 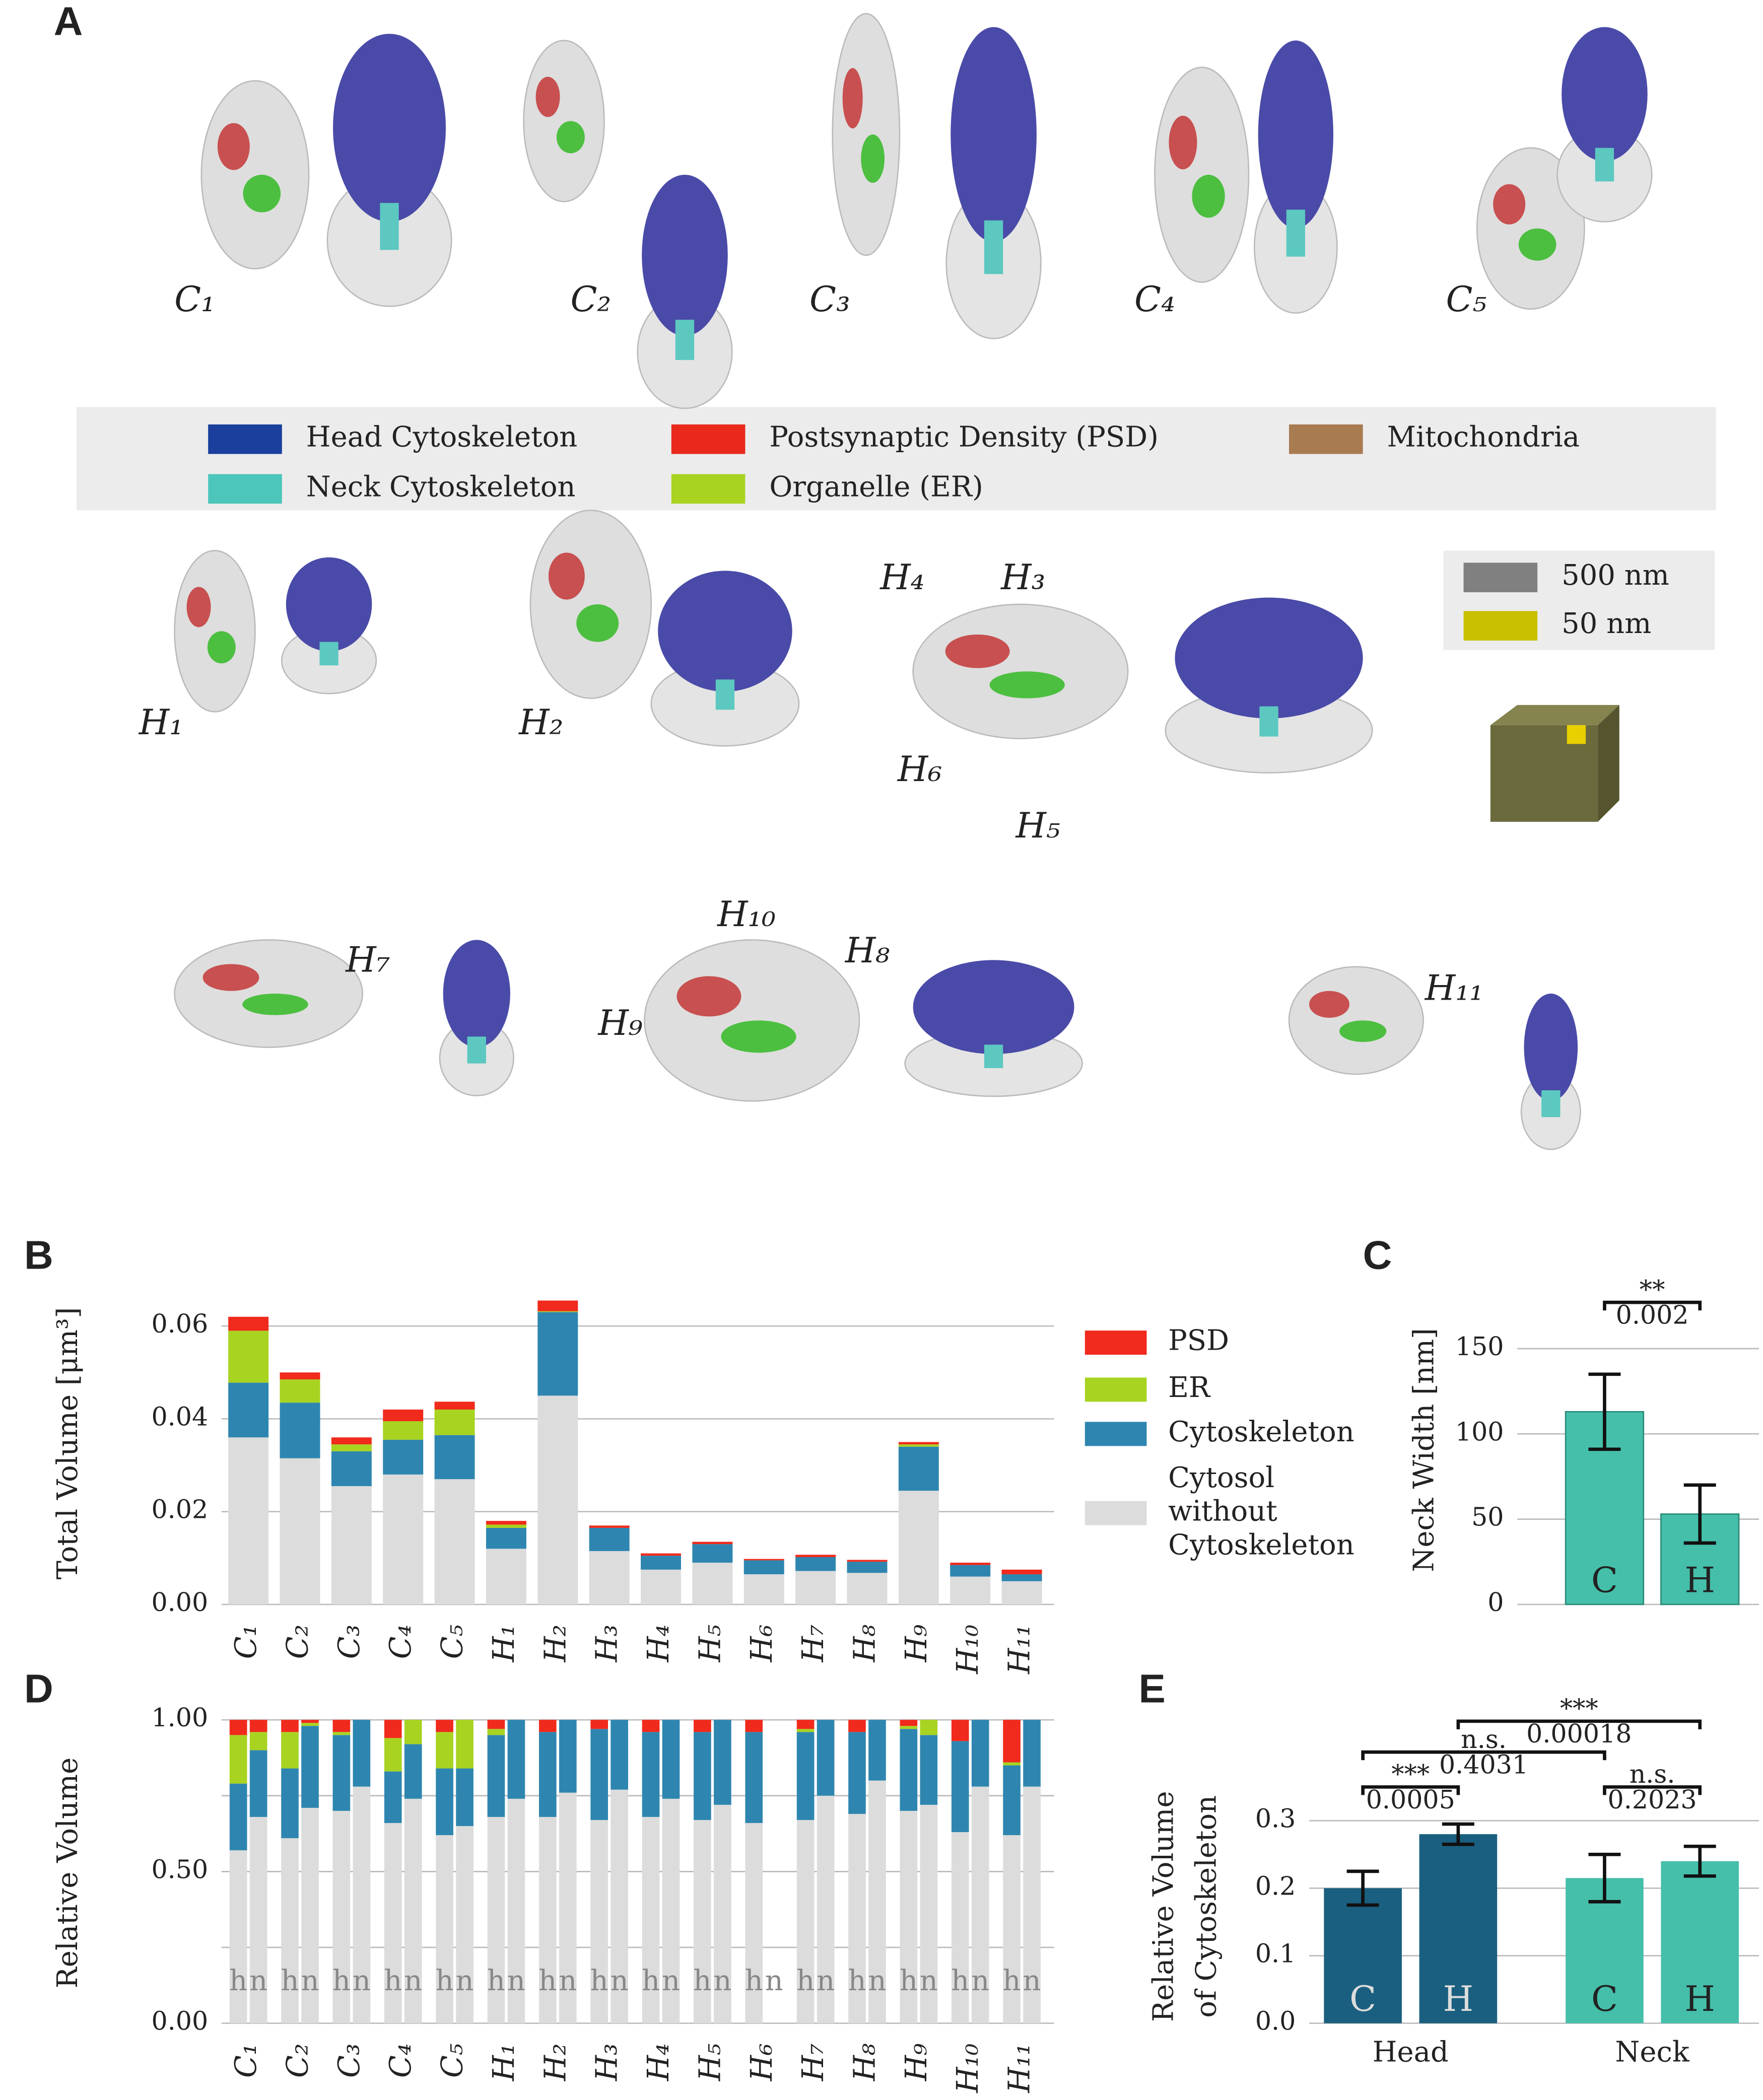 I want to click on x-tick-label: H₆, so click(x=761, y=1644).